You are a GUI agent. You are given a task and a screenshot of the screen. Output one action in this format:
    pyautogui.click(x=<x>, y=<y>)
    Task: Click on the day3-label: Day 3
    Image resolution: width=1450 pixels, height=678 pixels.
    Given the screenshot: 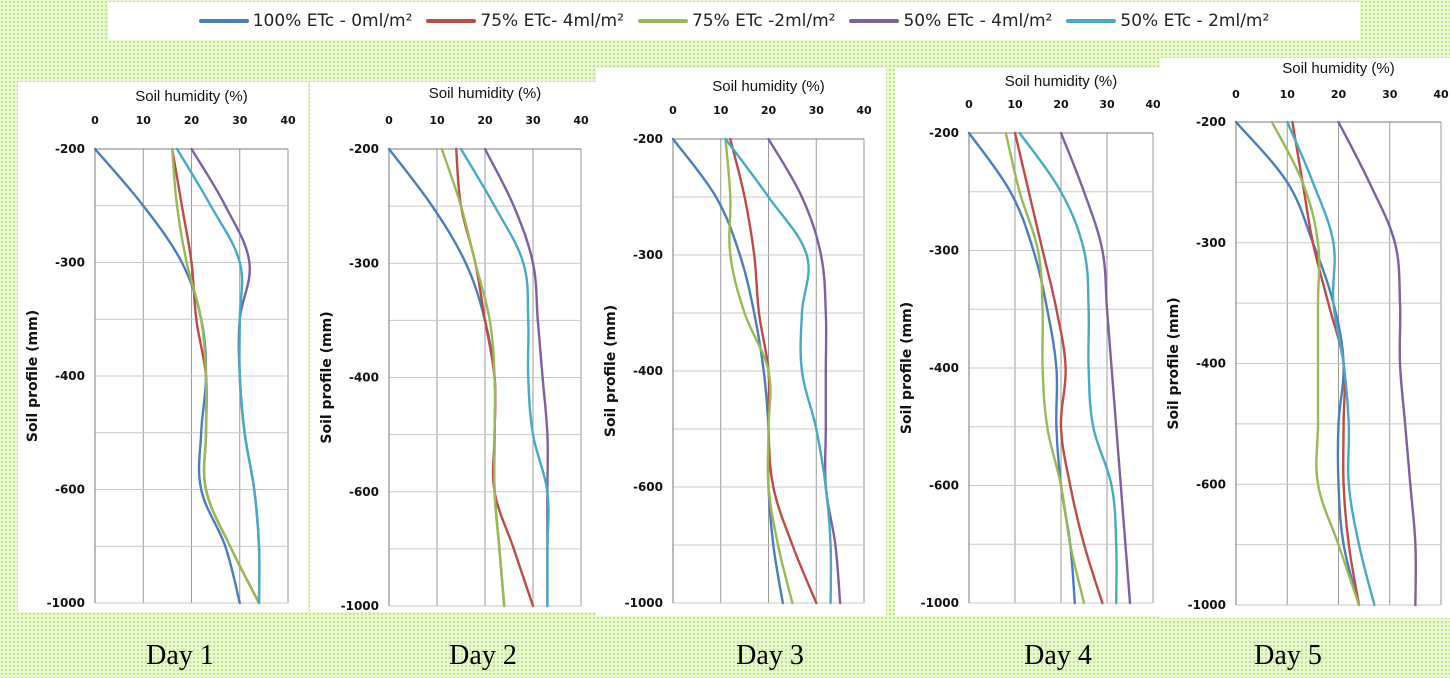 What is the action you would take?
    pyautogui.click(x=770, y=655)
    